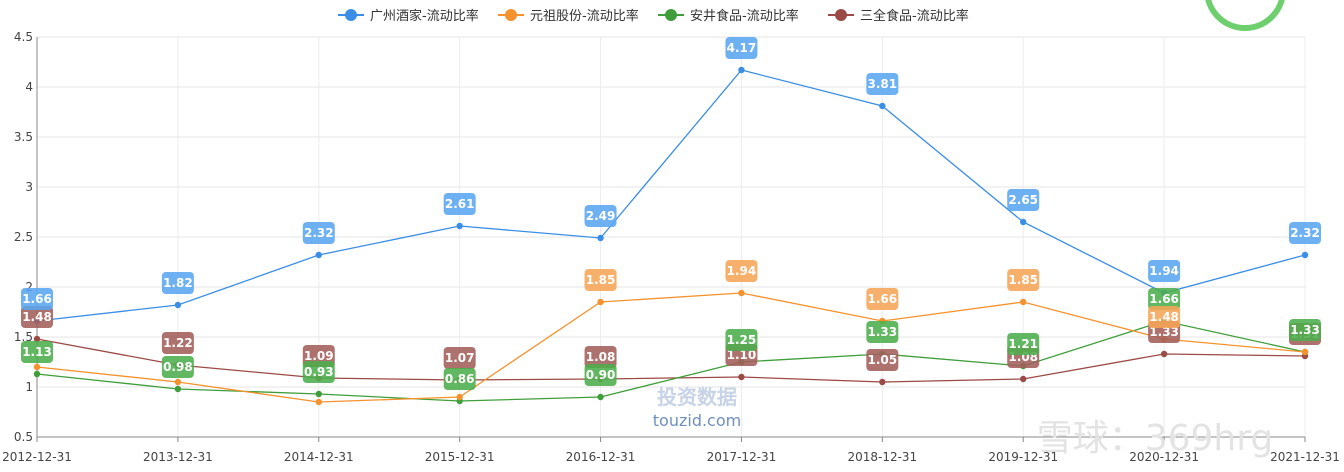 This screenshot has width=1344, height=472. I want to click on data-label-text: 2.65, so click(1023, 200).